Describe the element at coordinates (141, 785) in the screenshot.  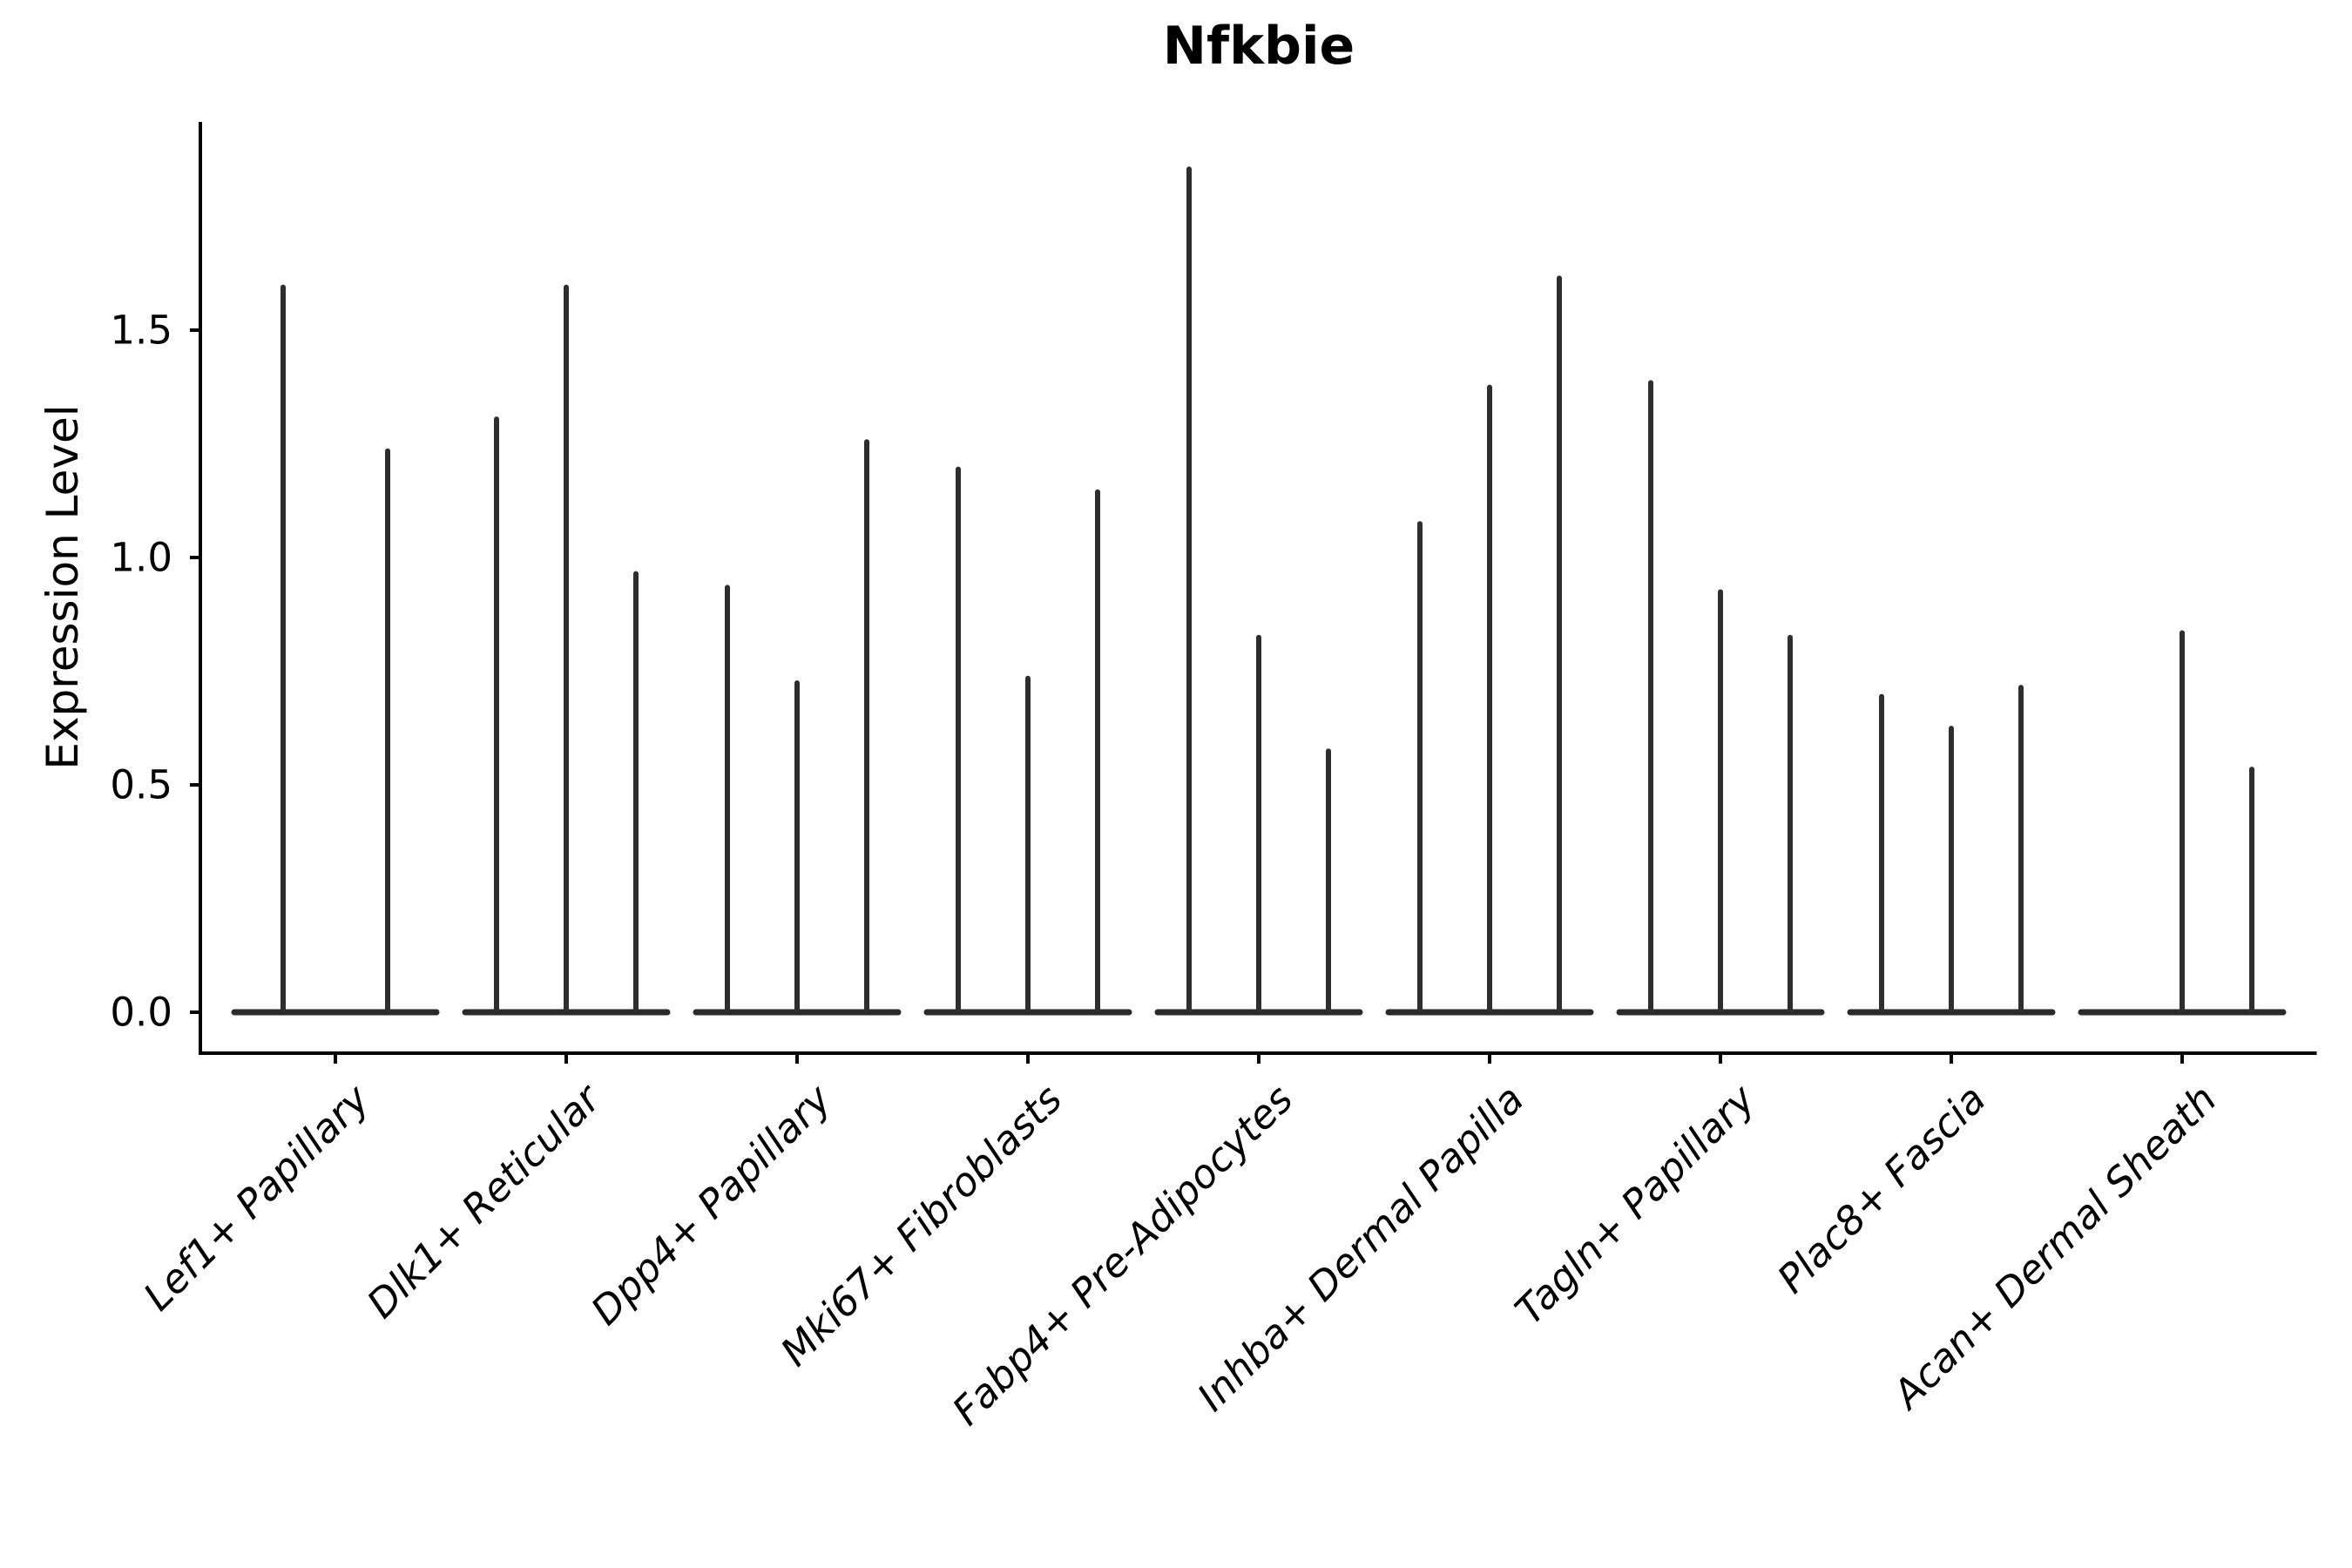
I see `y-tick-label: 0.5` at that location.